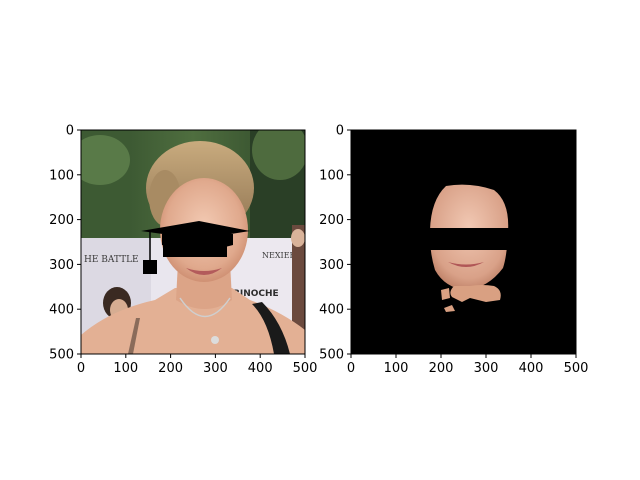 This screenshot has height=480, width=640. I want to click on left-y-tick-label: 100, so click(61, 175).